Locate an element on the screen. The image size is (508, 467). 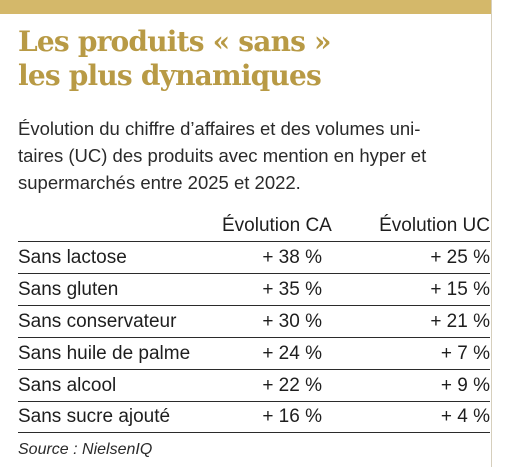
table-row: Sans alcool + 22 % + 9 % is located at coordinates (254, 385).